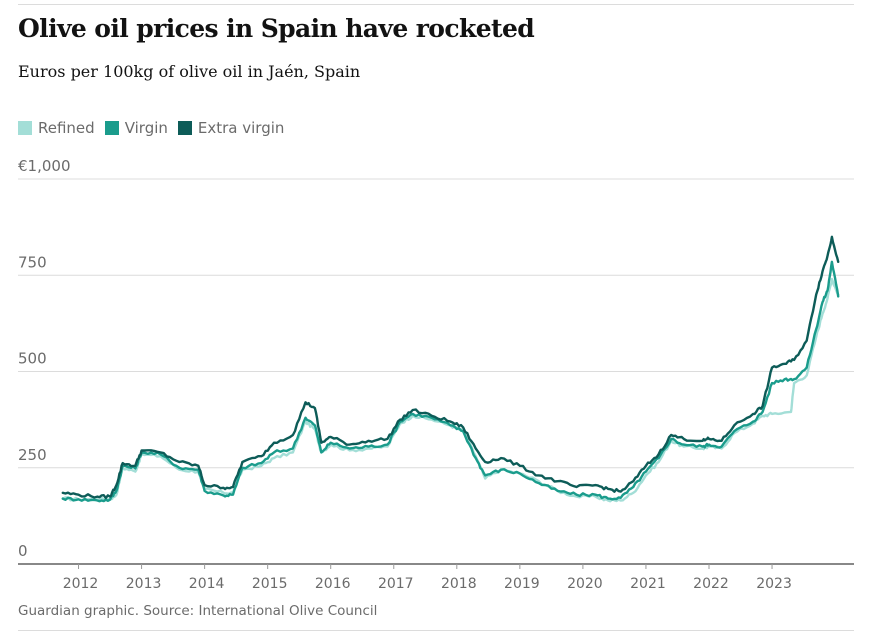  Describe the element at coordinates (711, 584) in the screenshot. I see `x-tick-label: 2022` at that location.